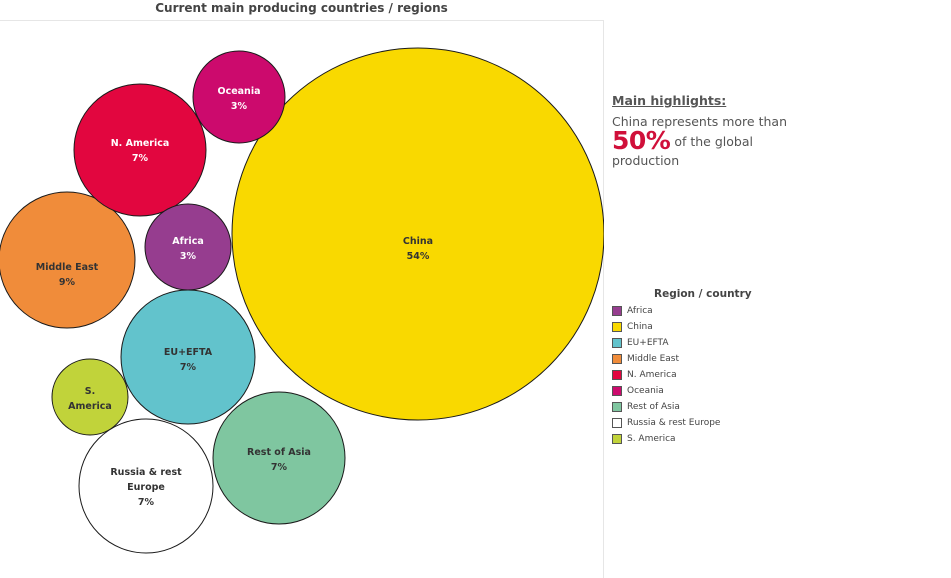  Describe the element at coordinates (146, 472) in the screenshot. I see `bubble-label-line: Russia & rest` at that location.